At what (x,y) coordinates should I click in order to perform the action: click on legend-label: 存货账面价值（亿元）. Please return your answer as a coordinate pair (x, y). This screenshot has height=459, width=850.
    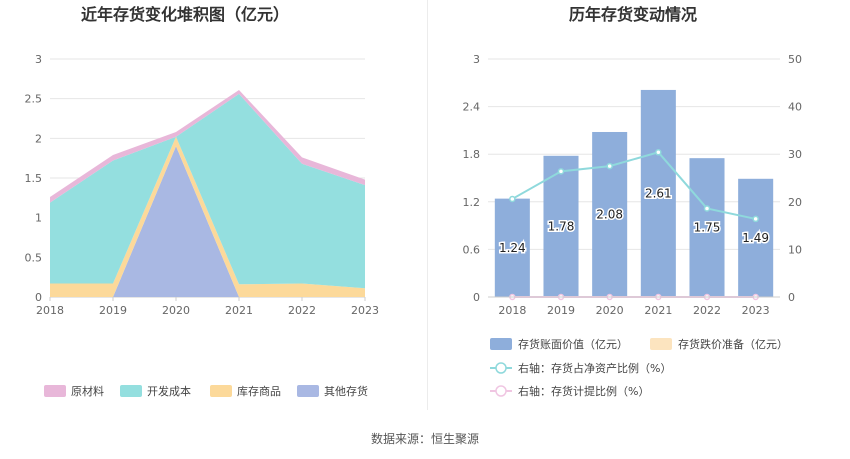
    Looking at the image, I should click on (573, 344).